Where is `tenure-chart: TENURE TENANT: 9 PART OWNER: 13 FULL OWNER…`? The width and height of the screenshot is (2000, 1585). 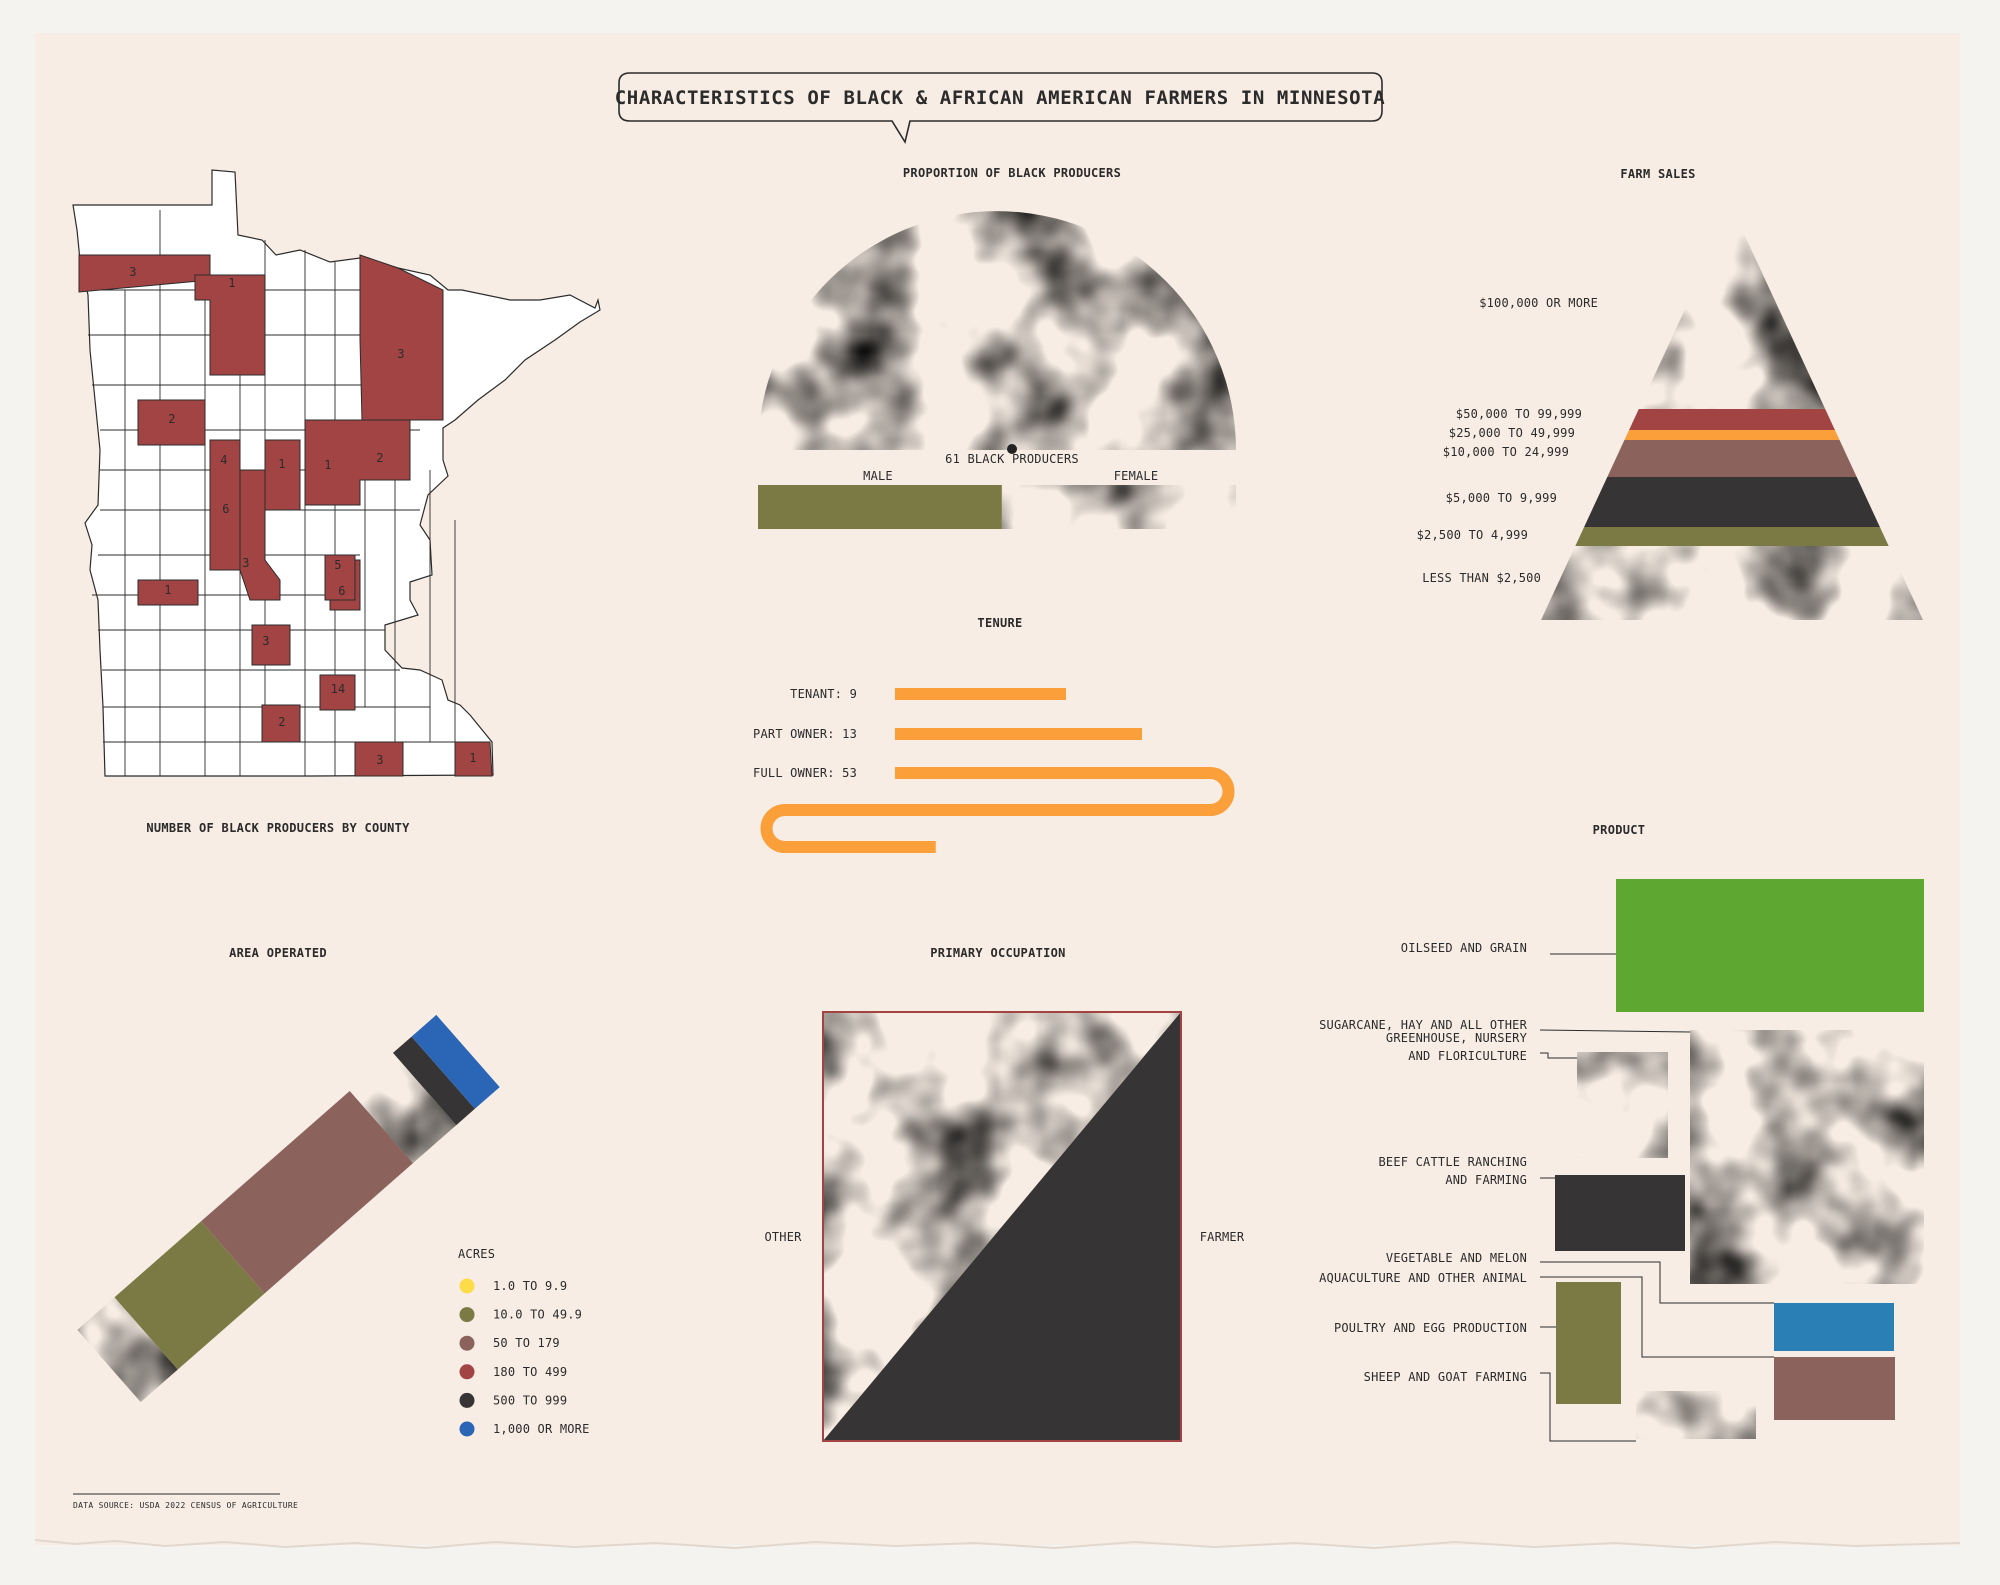
tenure-chart: TENURE TENANT: 9 PART OWNER: 13 FULL OWNER… is located at coordinates (994, 734).